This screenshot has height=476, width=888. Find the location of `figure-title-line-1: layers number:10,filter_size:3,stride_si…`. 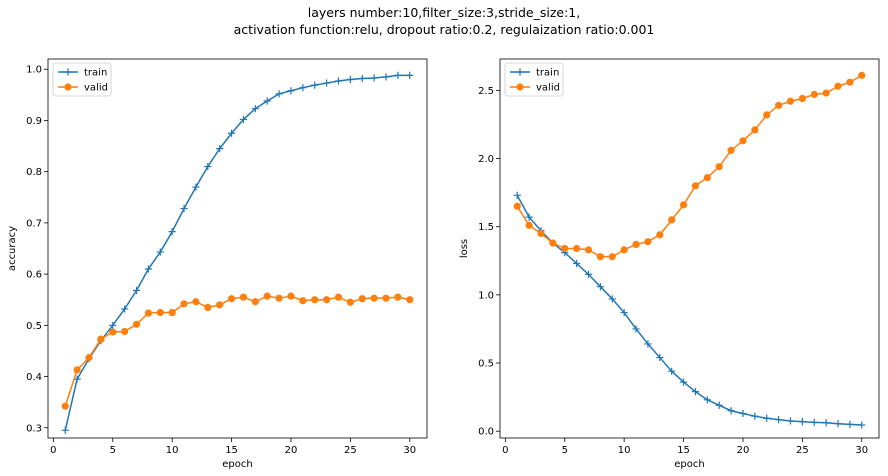

figure-title-line-1: layers number:10,filter_size:3,stride_si… is located at coordinates (444, 12).